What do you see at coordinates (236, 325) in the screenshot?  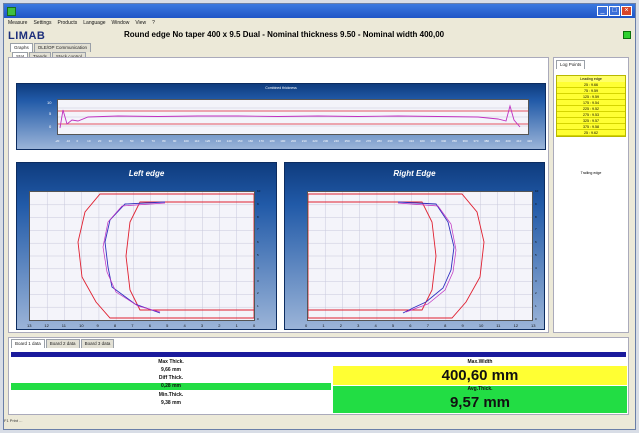 I see `left-edge-x-tick: 1` at bounding box center [236, 325].